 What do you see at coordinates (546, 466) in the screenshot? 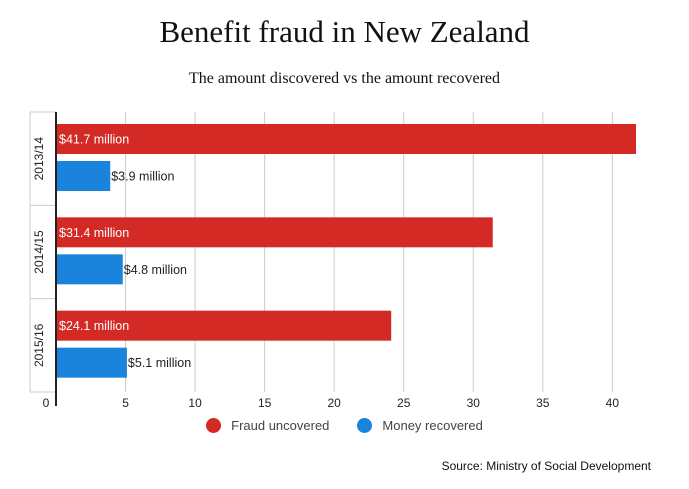
I see `source-note: Source: Ministry of Social Development` at bounding box center [546, 466].